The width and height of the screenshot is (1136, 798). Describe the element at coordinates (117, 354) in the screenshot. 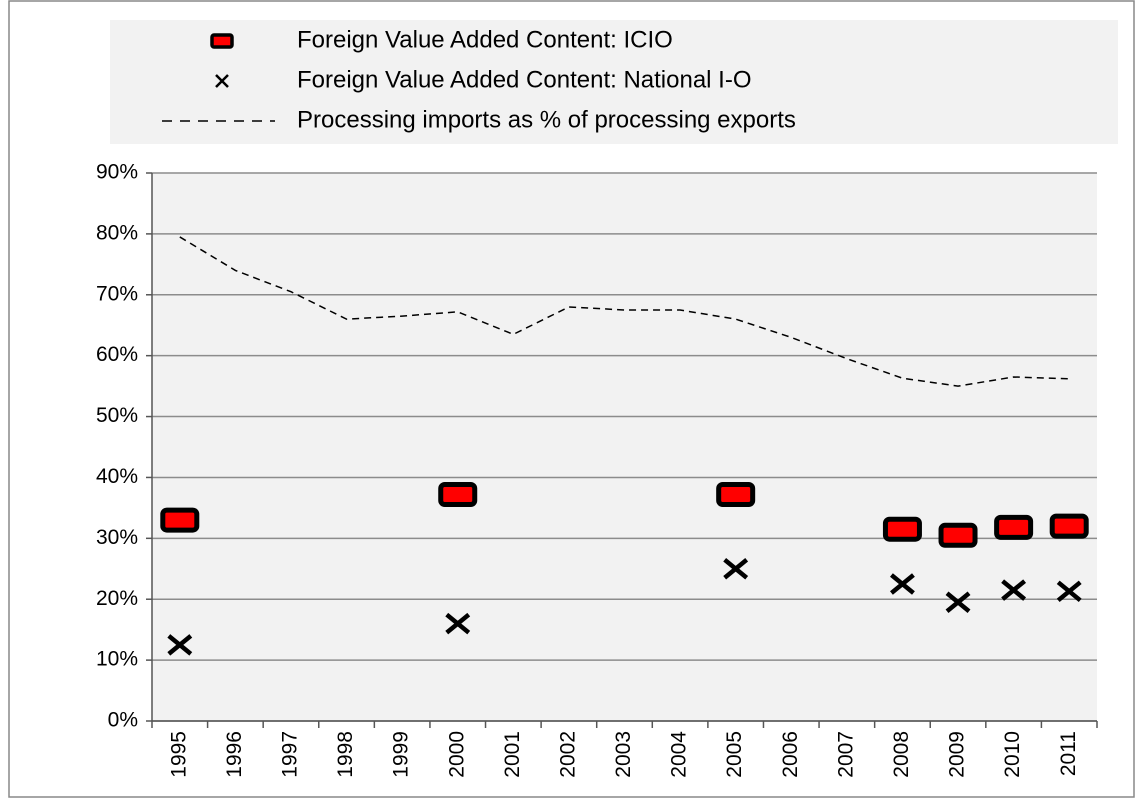

I see `y-tick-label: 60%` at that location.